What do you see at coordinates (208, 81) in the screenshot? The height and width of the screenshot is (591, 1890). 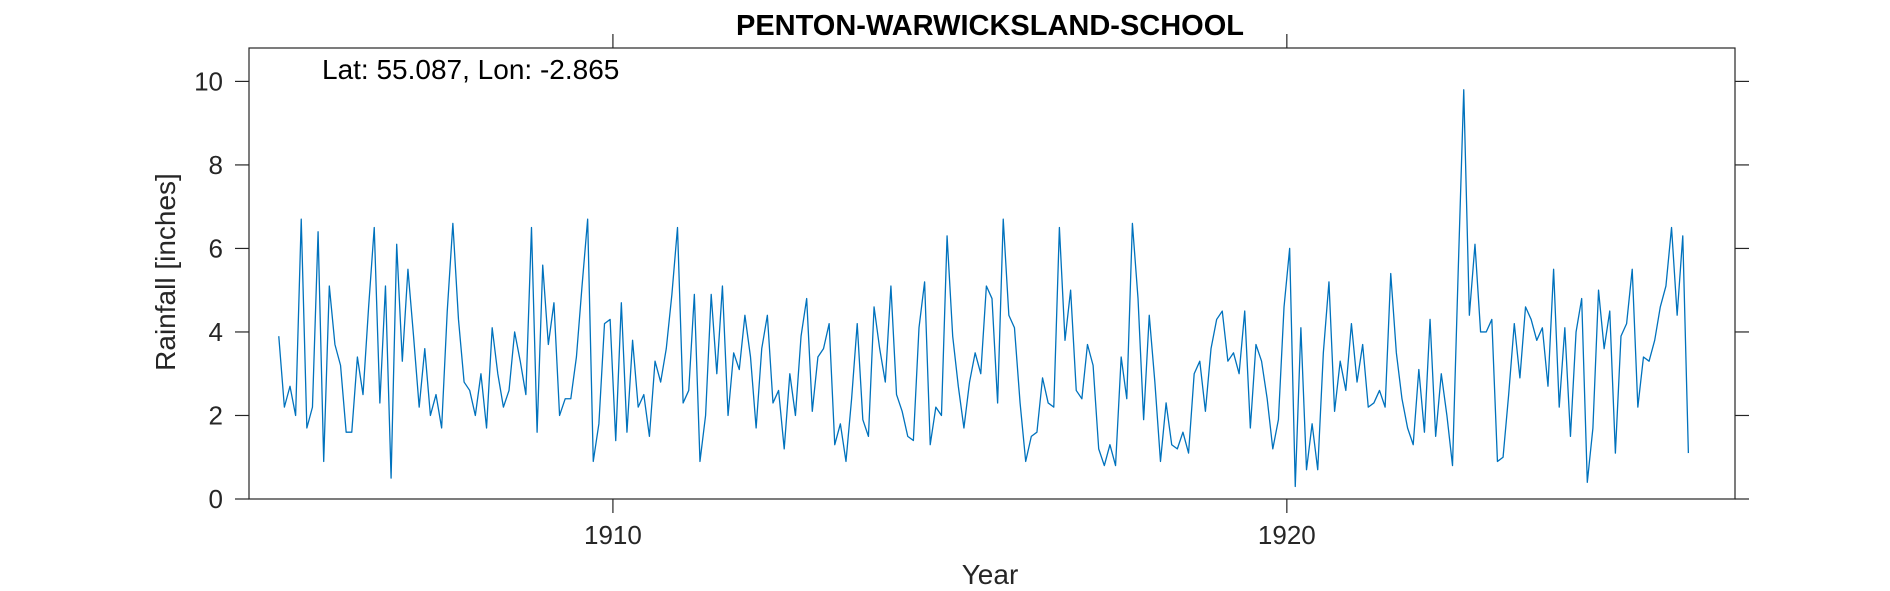 I see `y-tick-label: 10` at bounding box center [208, 81].